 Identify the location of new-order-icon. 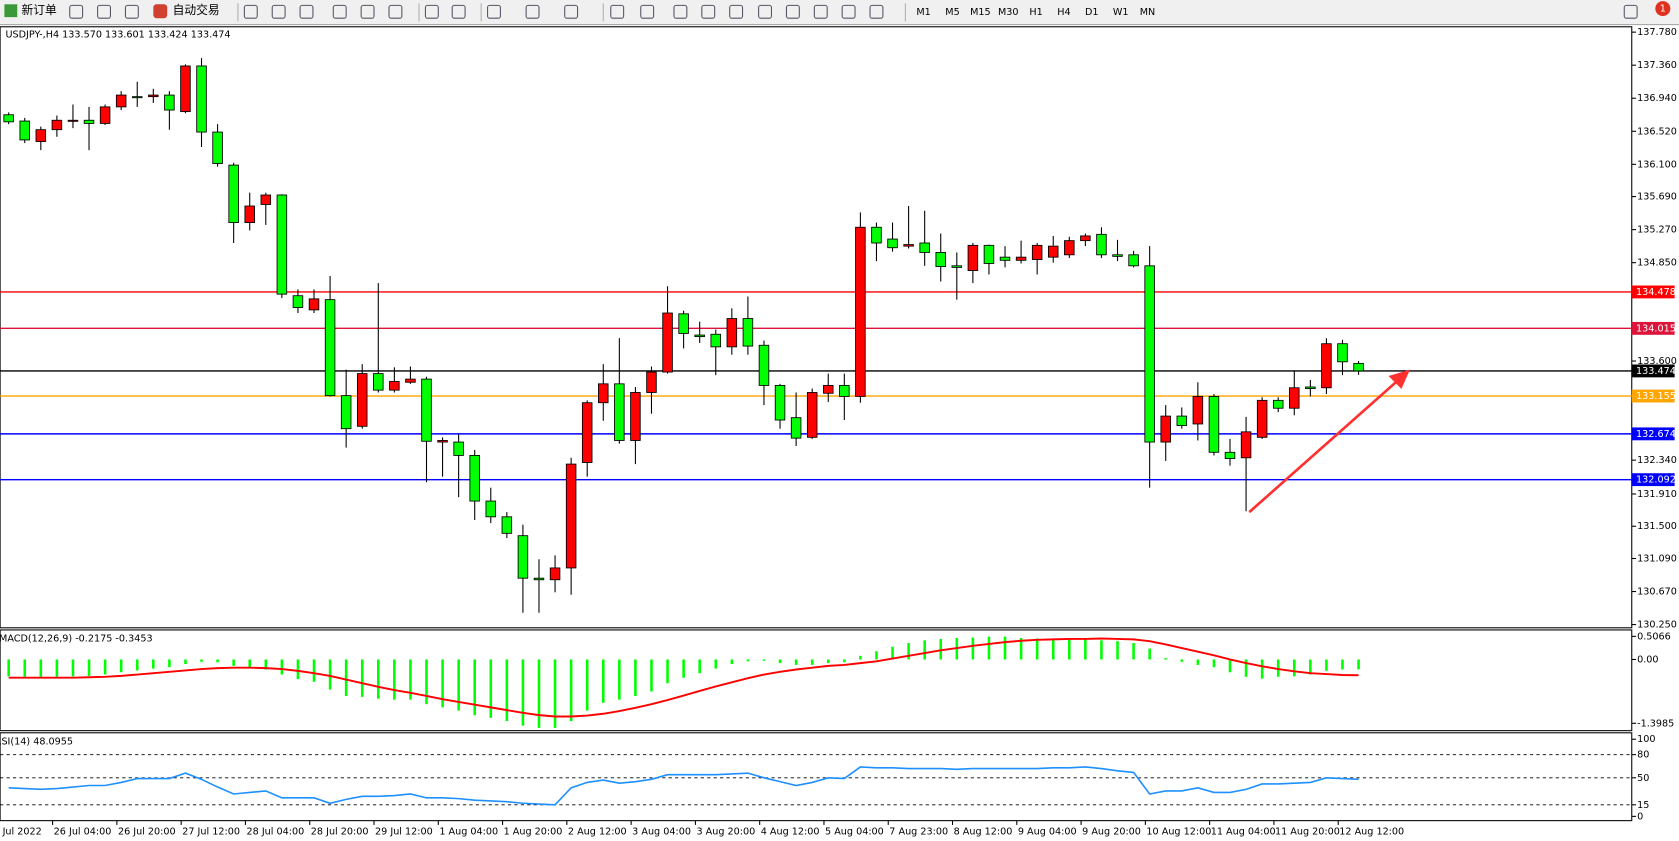
(11, 11).